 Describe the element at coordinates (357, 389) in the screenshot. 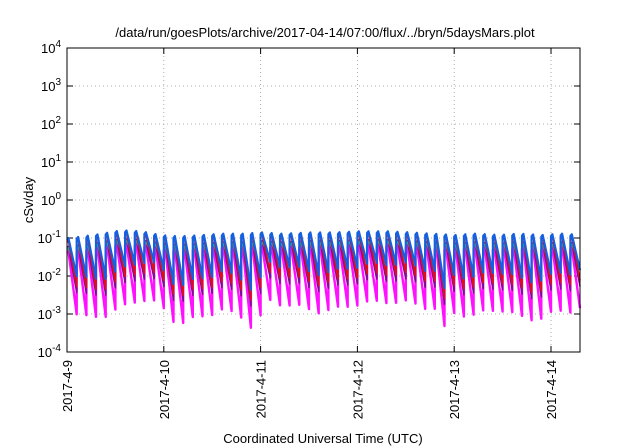

I see `x-tick-label: 2017-4-12` at that location.